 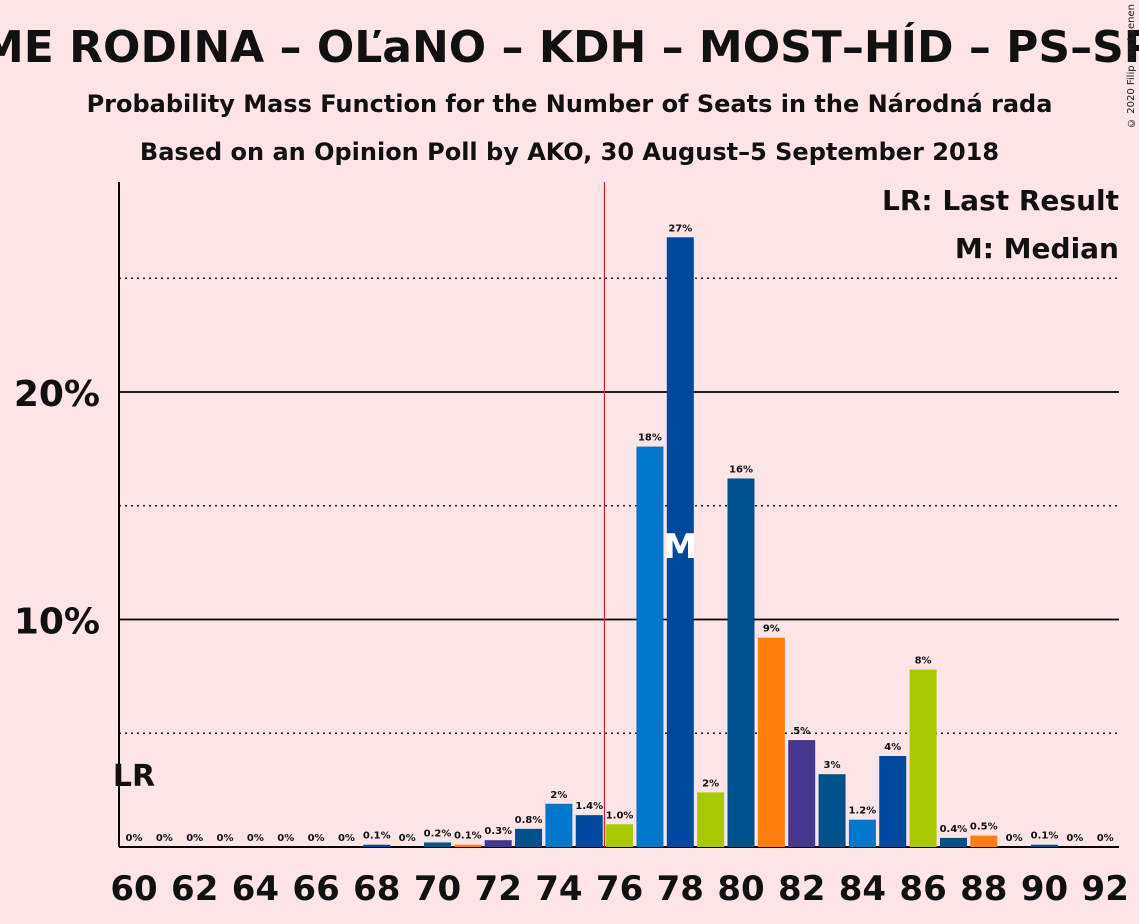 I want to click on x-tick-label: 76, so click(x=619, y=889).